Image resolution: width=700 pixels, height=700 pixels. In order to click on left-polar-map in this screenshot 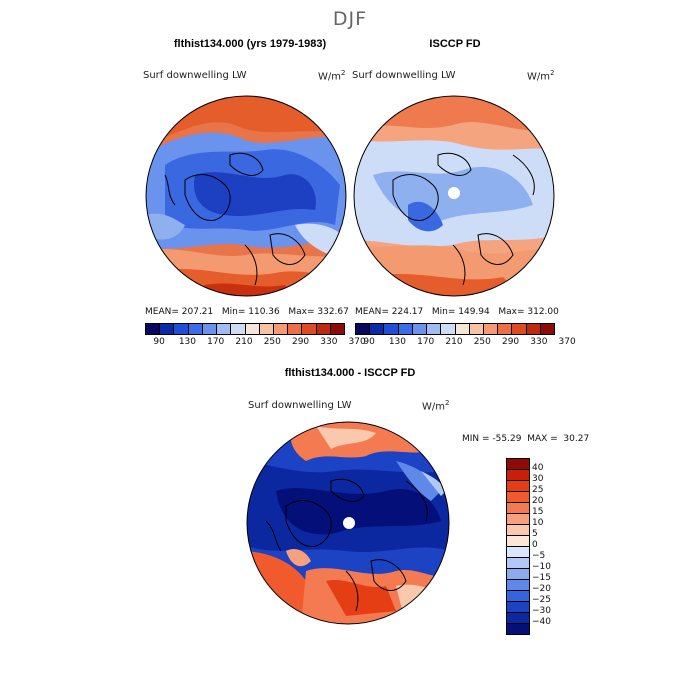, I will do `click(246, 196)`.